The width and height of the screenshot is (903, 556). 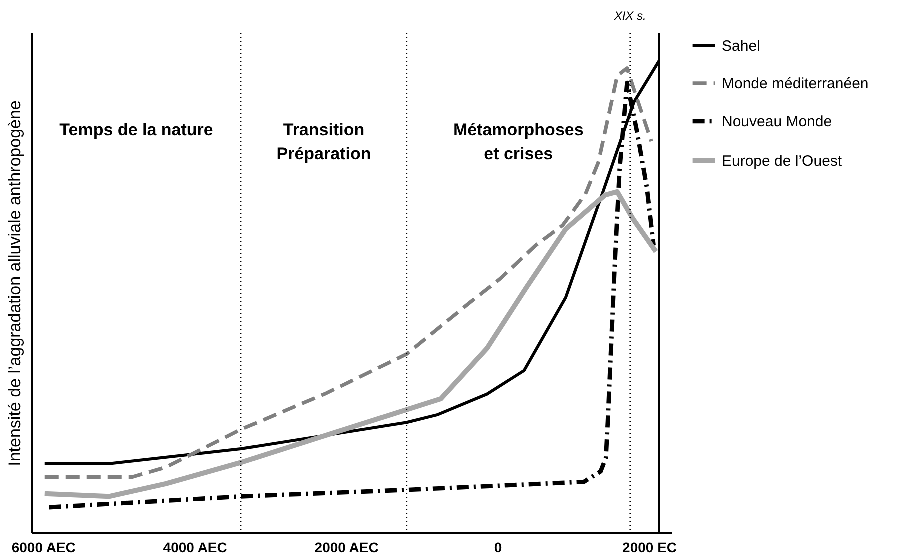 I want to click on legend-label: Sahel, so click(x=741, y=46).